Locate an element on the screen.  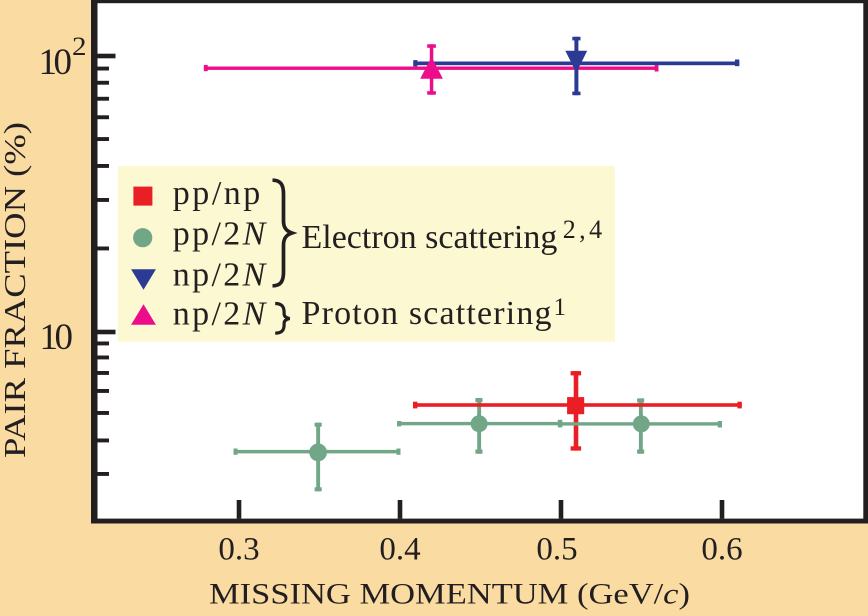
svg-text: 2,4 is located at coordinates (582, 229).